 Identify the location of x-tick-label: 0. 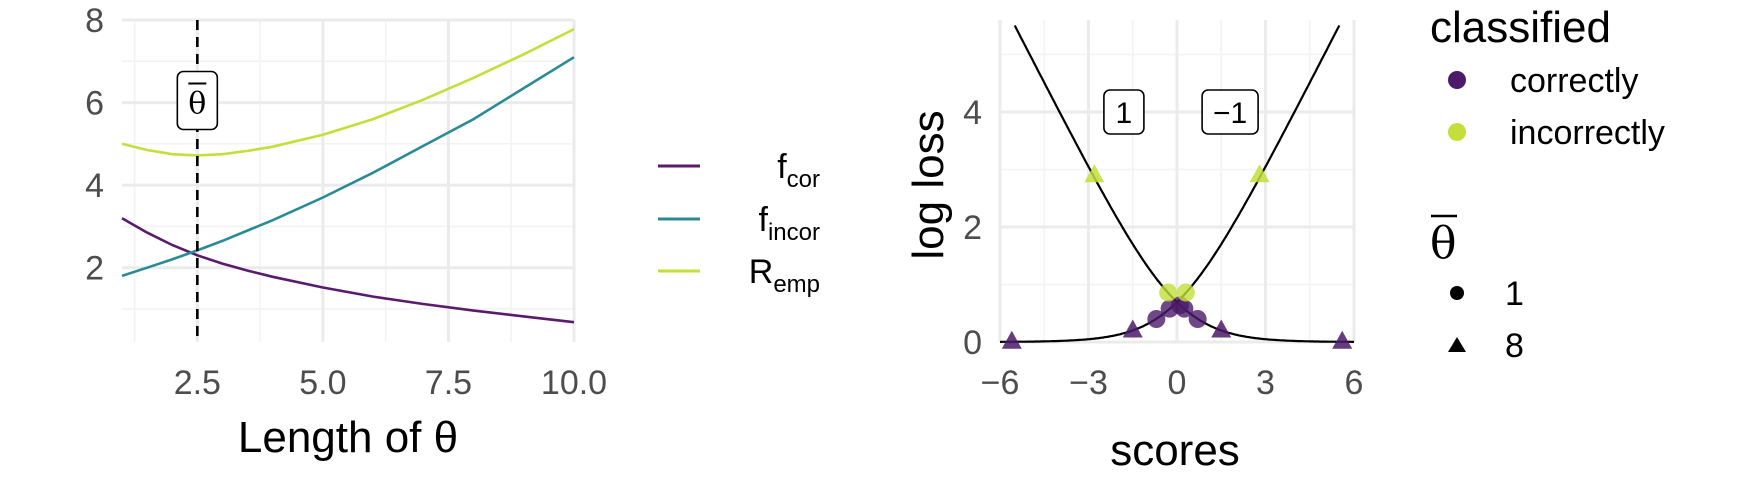
(1177, 383).